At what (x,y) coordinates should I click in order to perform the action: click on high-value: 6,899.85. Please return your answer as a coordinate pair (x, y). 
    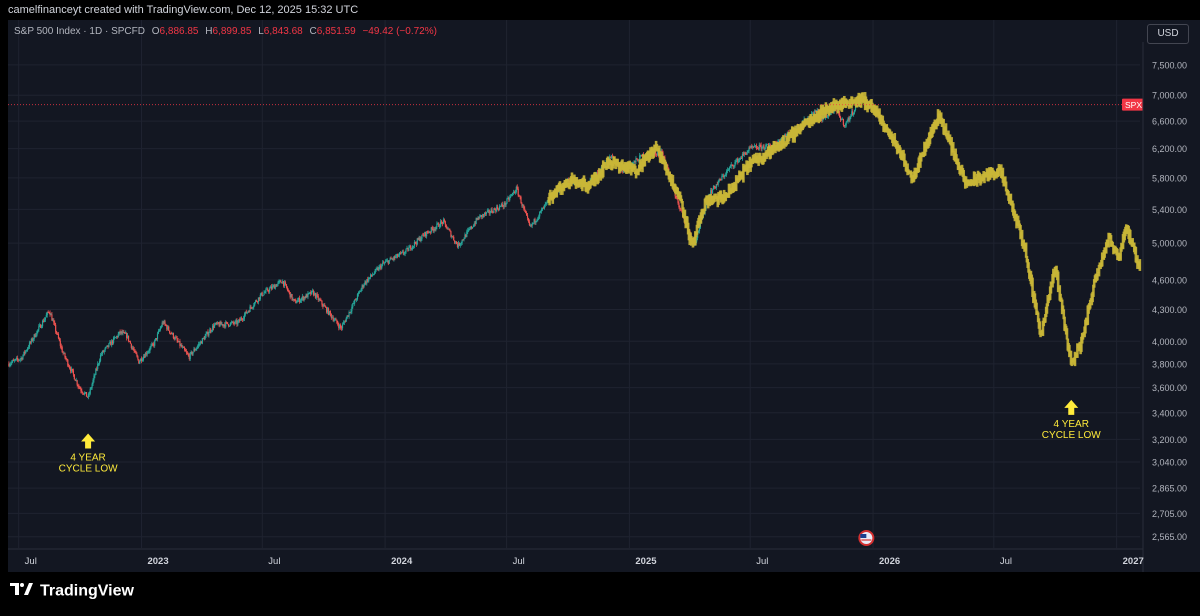
    Looking at the image, I should click on (232, 31).